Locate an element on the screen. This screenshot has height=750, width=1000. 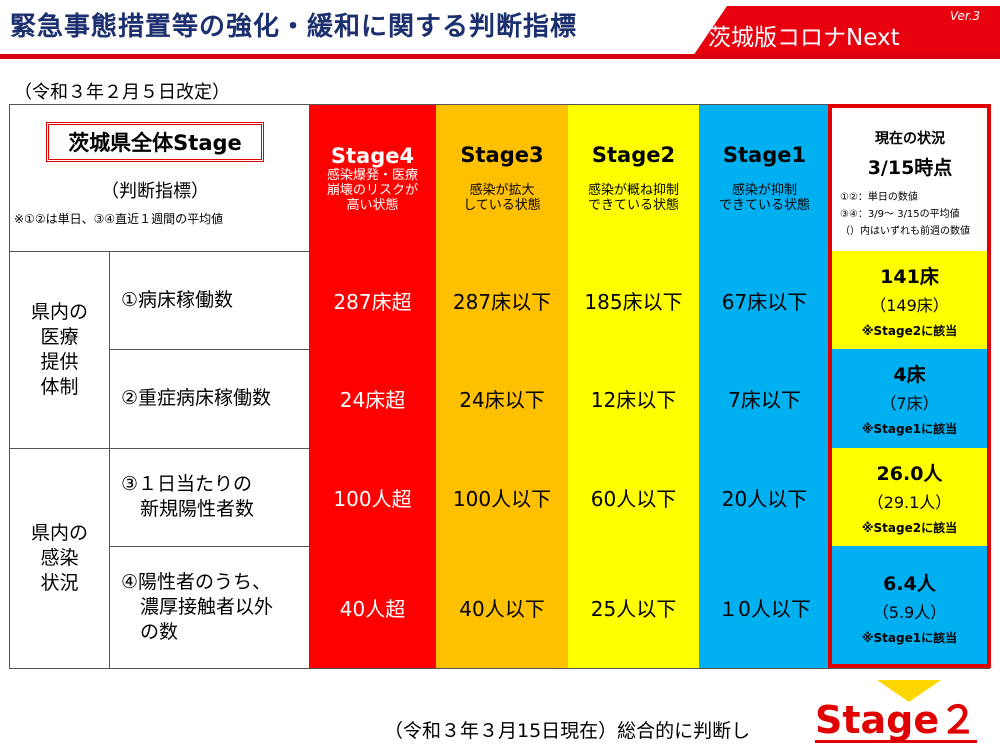
row-label-non-contact-positives: ④陽性者のうち、 濃厚接触者以外 の数 is located at coordinates (209, 607).